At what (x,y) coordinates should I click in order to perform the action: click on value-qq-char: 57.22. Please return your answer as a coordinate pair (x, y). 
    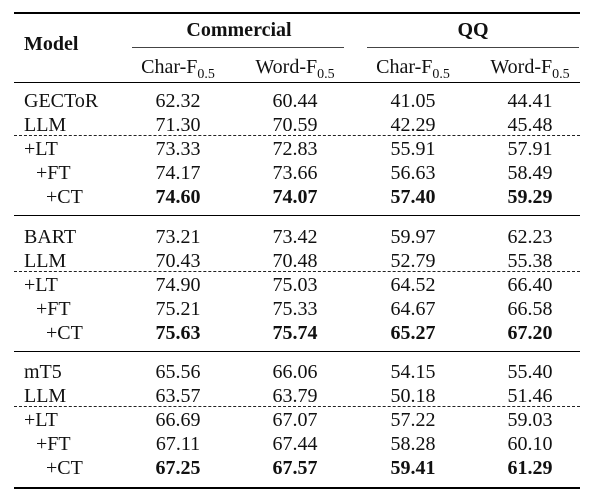
    Looking at the image, I should click on (413, 420).